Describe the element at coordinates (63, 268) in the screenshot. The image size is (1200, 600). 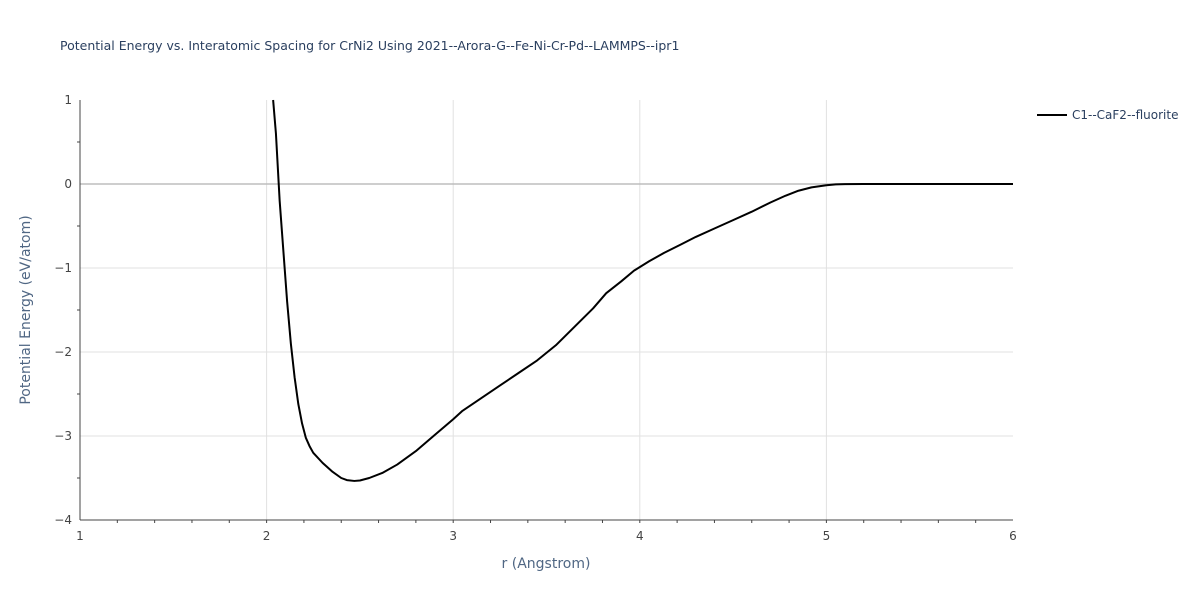
I see `y-tick-label: −1` at that location.